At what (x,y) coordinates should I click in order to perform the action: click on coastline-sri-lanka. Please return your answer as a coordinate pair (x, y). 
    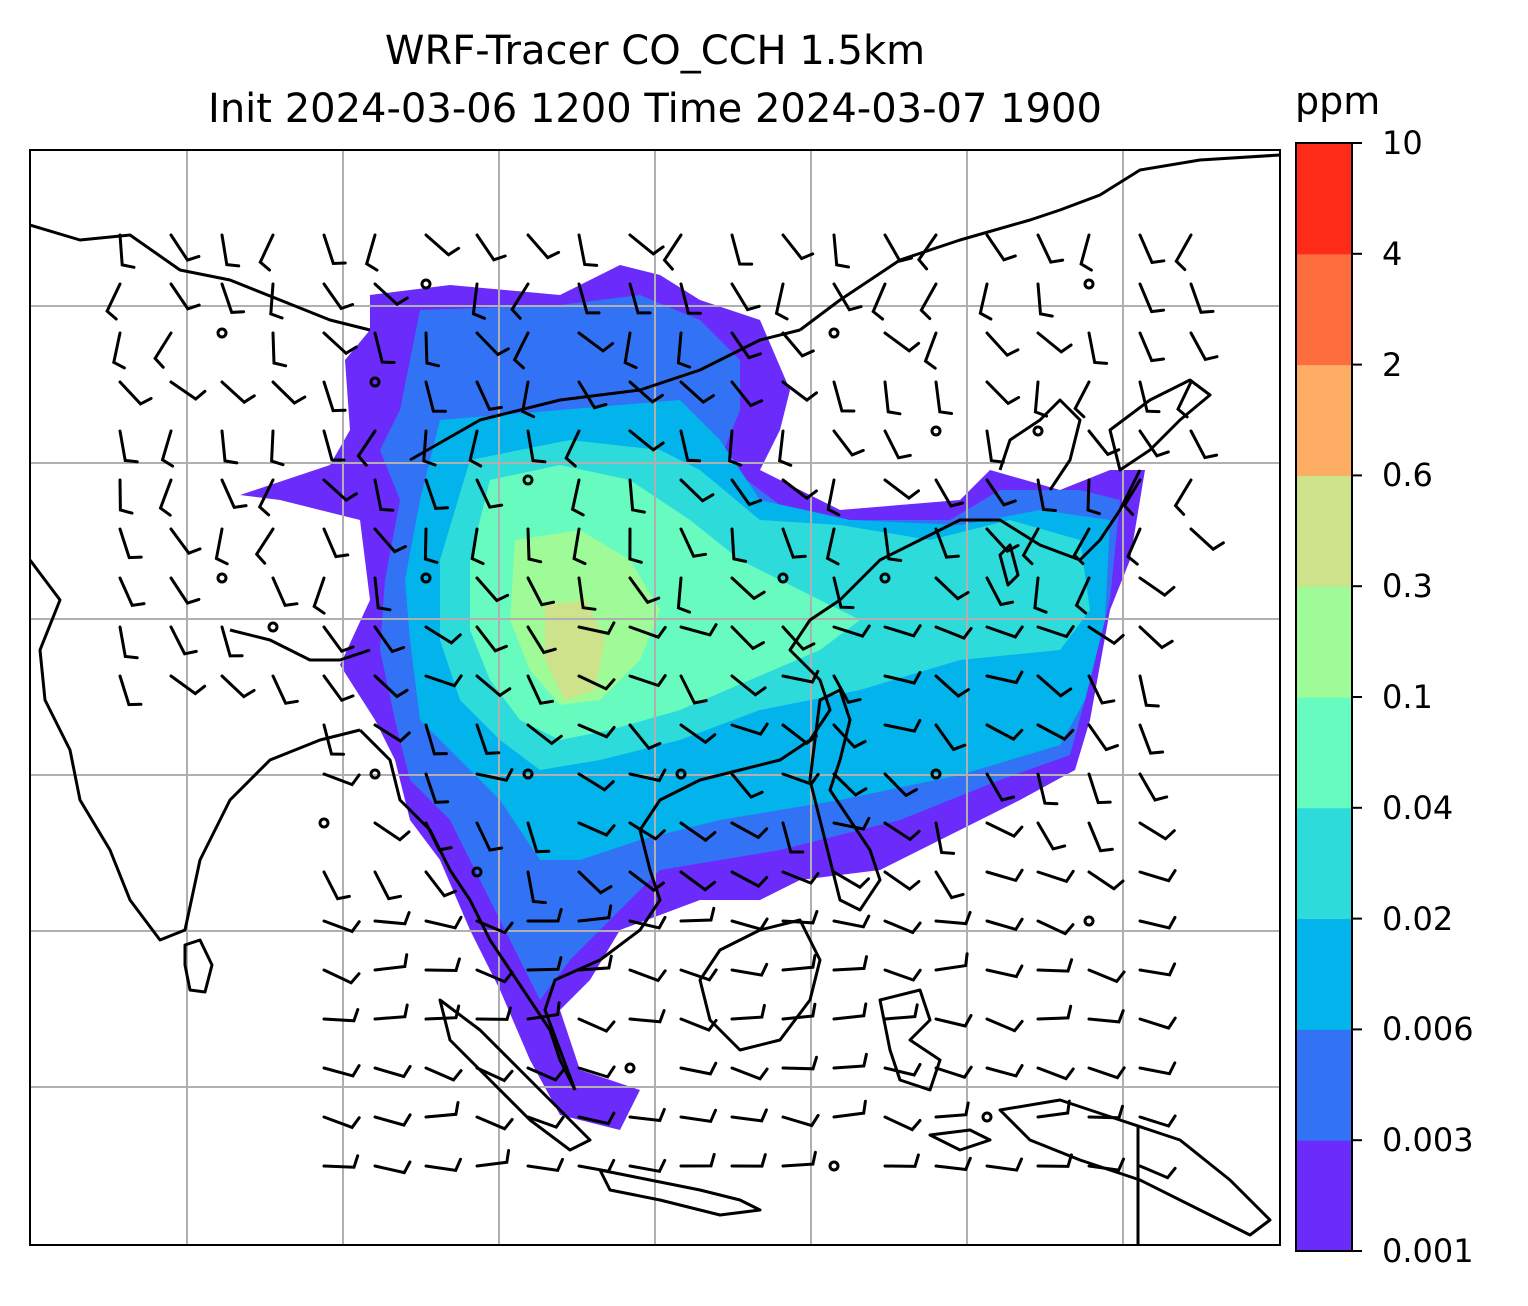
    Looking at the image, I should click on (198, 966).